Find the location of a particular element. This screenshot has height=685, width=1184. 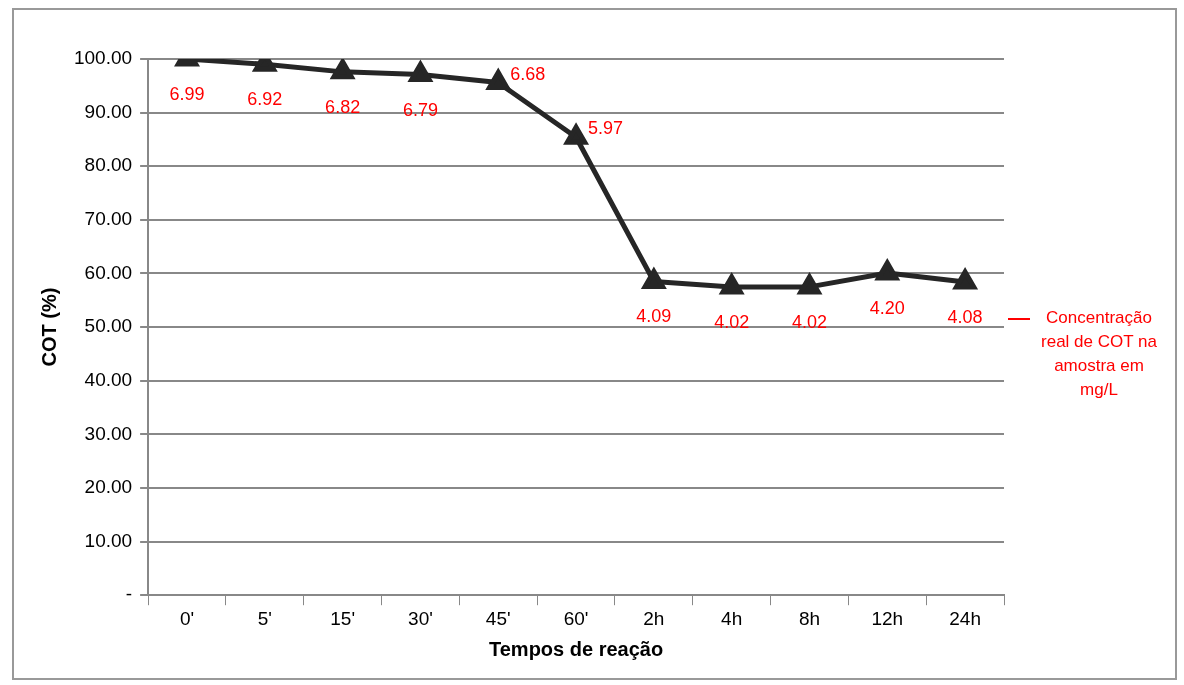

x-tick-label: 45' is located at coordinates (498, 618).